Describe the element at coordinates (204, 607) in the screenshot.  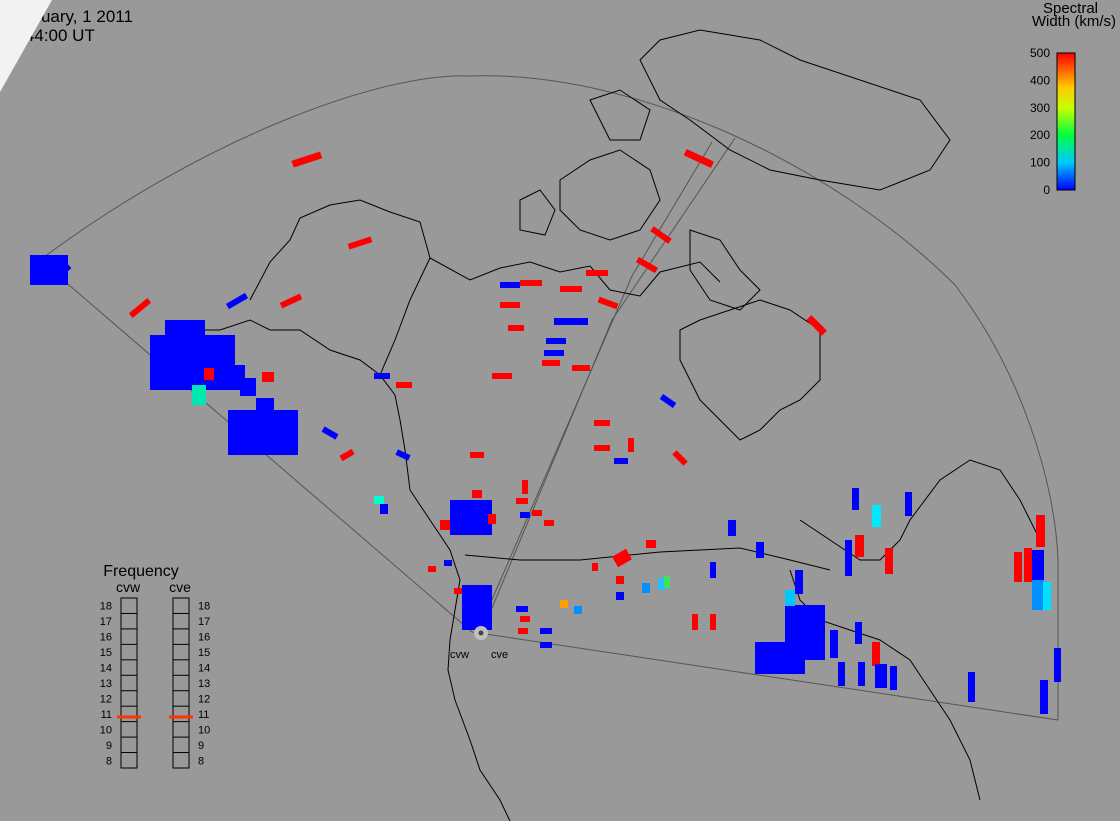
I see `frequency-tick-label-east: 18` at that location.